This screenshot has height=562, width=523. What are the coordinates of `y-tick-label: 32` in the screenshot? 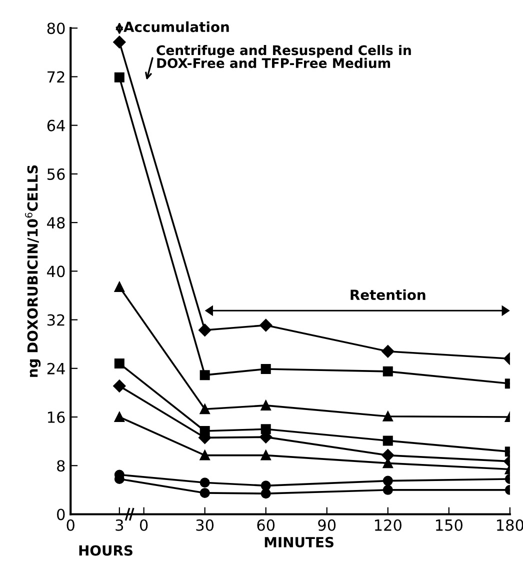 It's located at (55, 320).